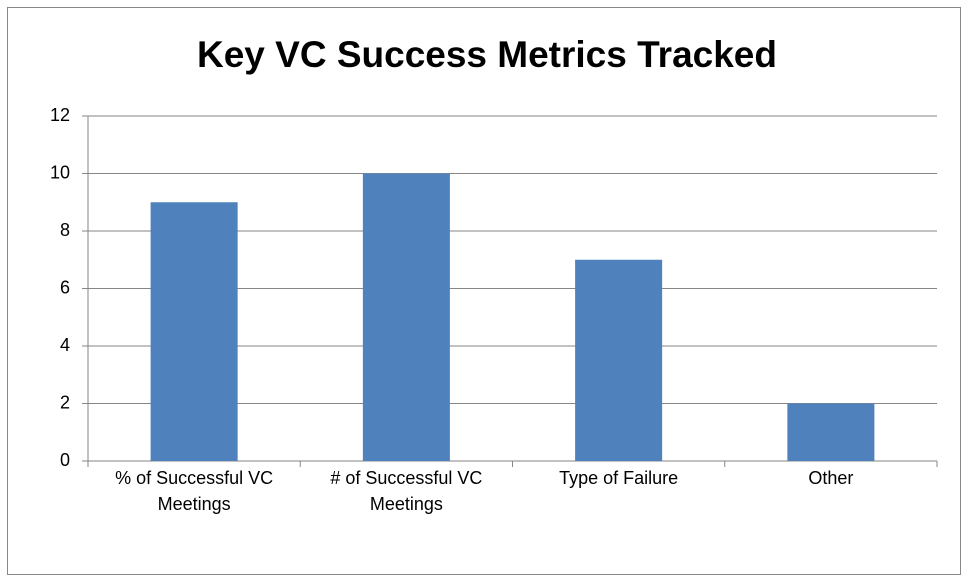 This screenshot has width=969, height=582. What do you see at coordinates (60, 172) in the screenshot?
I see `y-tick-label: 10` at bounding box center [60, 172].